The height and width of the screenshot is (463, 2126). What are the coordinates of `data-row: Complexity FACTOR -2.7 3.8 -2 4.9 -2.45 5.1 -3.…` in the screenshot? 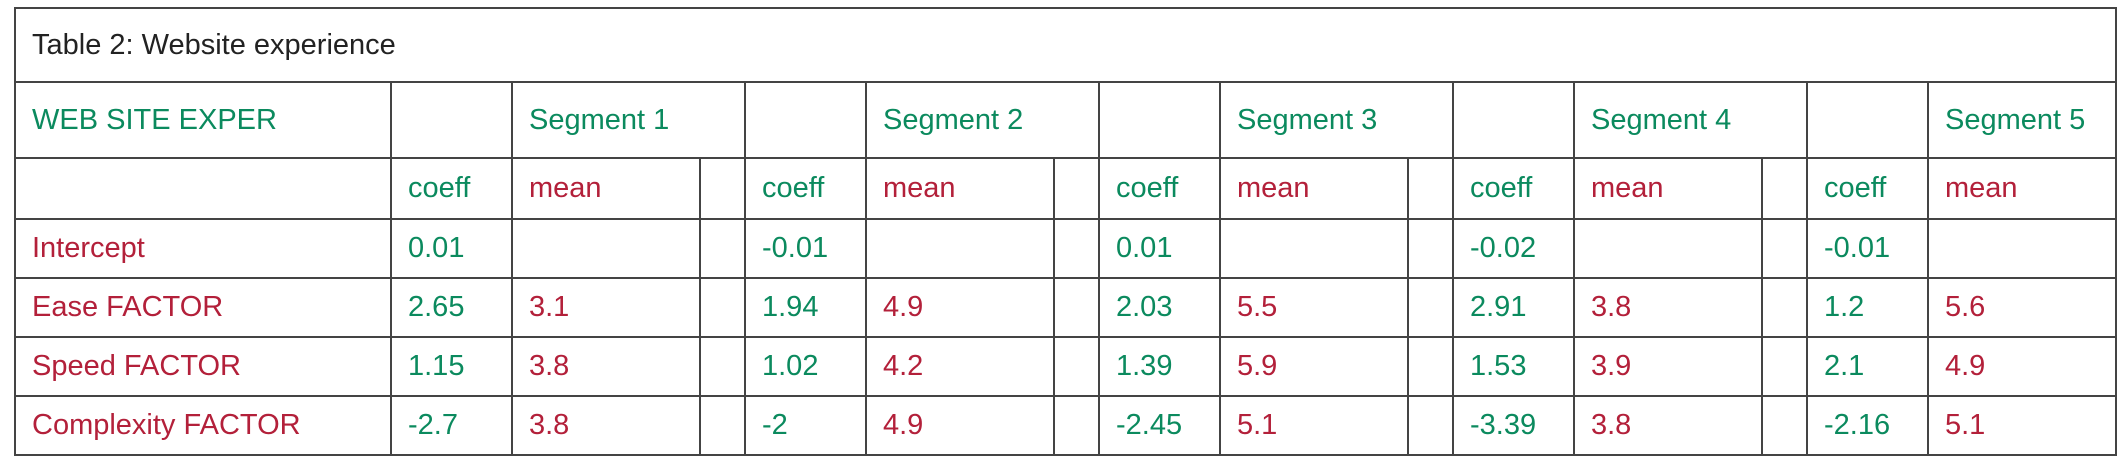 It's located at (1065, 425).